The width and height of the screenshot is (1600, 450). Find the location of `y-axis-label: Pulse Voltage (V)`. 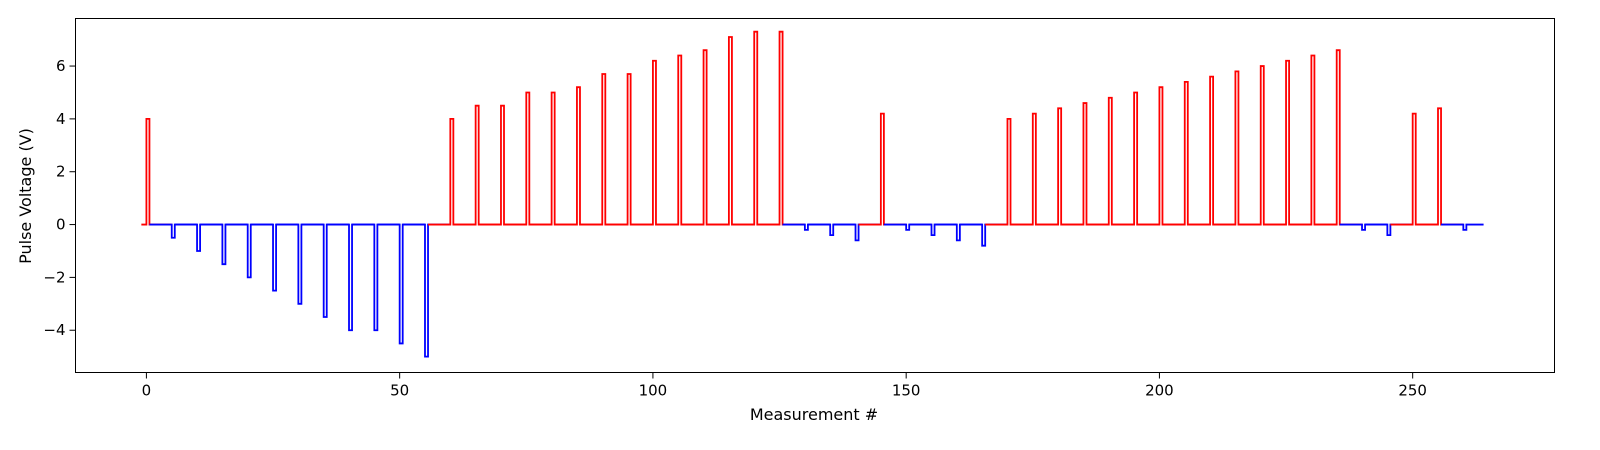

y-axis-label: Pulse Voltage (V) is located at coordinates (25, 196).